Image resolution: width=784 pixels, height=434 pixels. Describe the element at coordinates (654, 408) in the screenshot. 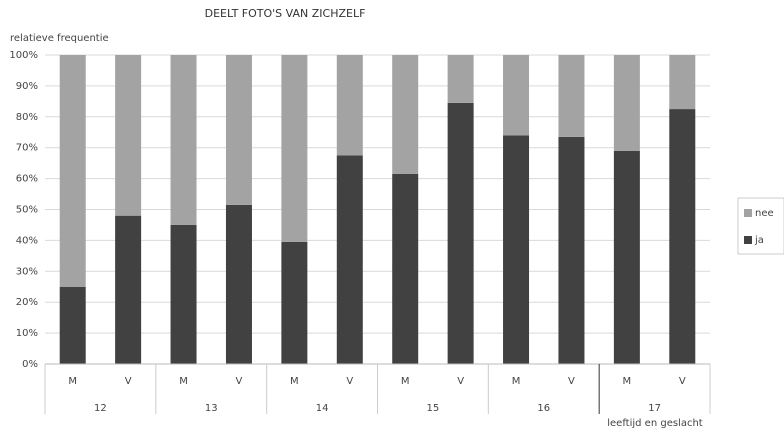

I see `group-label: 17` at that location.